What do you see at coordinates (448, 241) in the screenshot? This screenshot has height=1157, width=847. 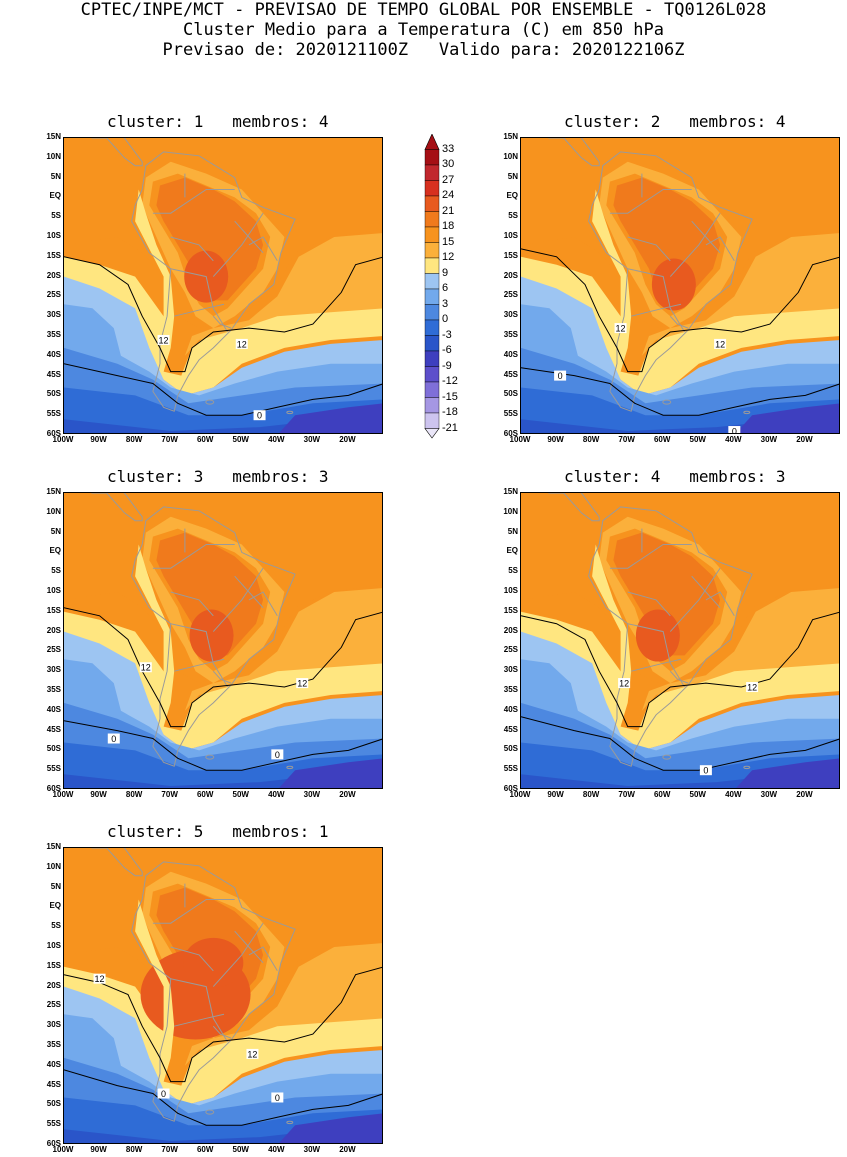 I see `colorbar-label: 15` at bounding box center [448, 241].